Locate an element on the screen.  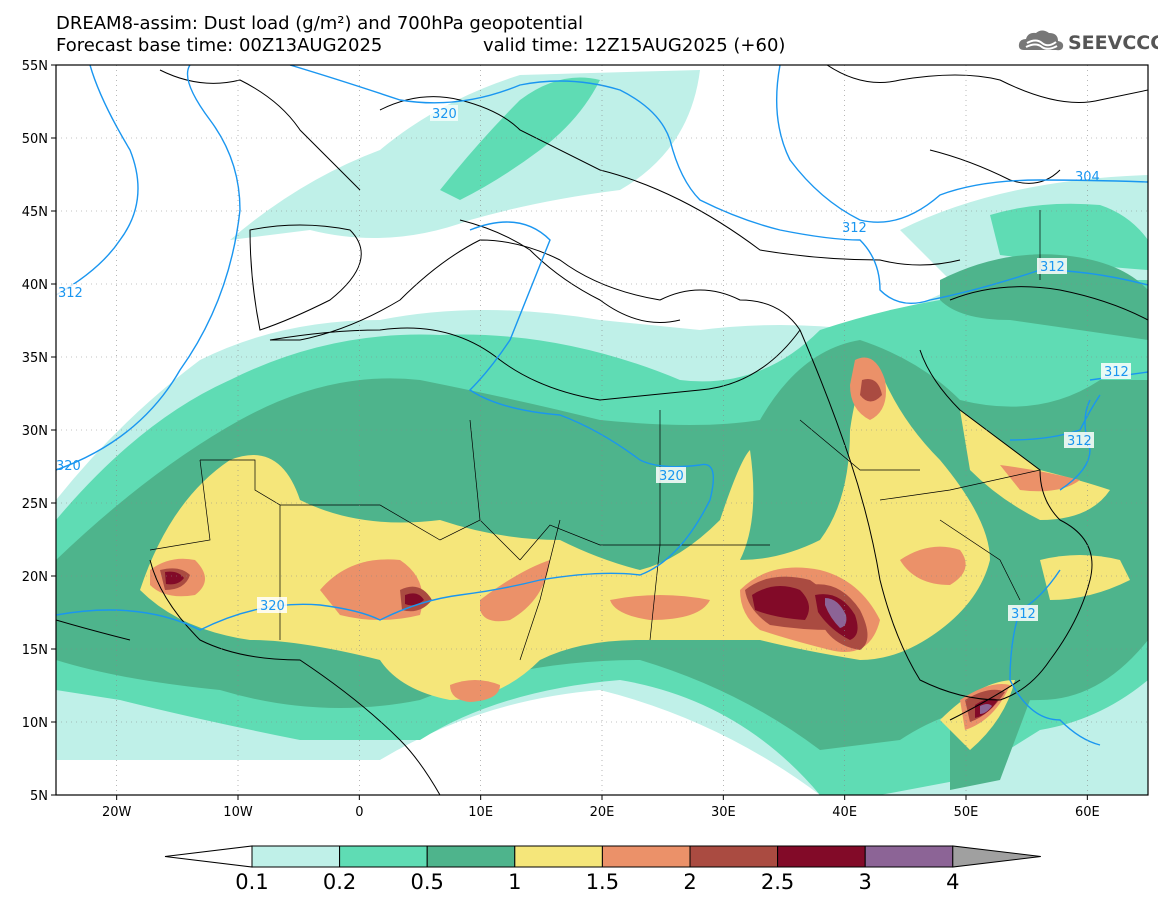
lat-label: 40N is located at coordinates (35, 285).